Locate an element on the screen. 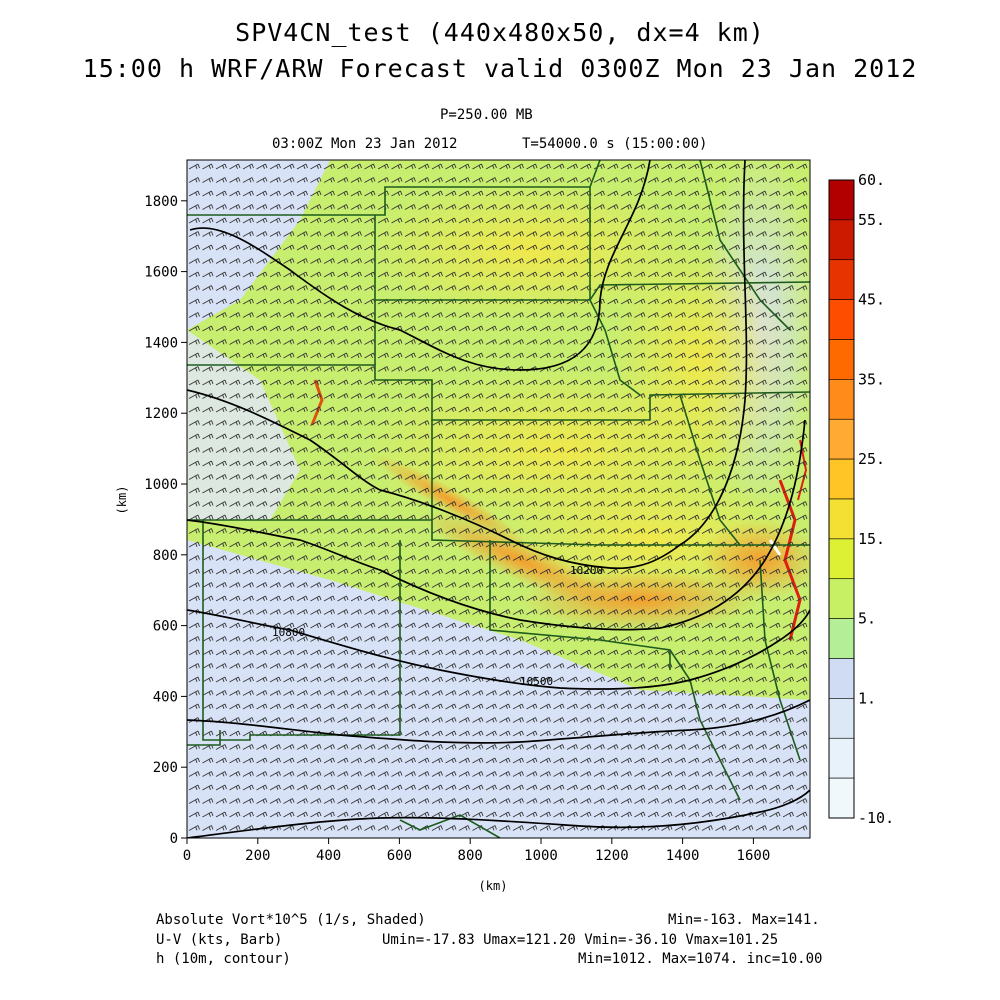  x-tick-label: 0 is located at coordinates (187, 856).